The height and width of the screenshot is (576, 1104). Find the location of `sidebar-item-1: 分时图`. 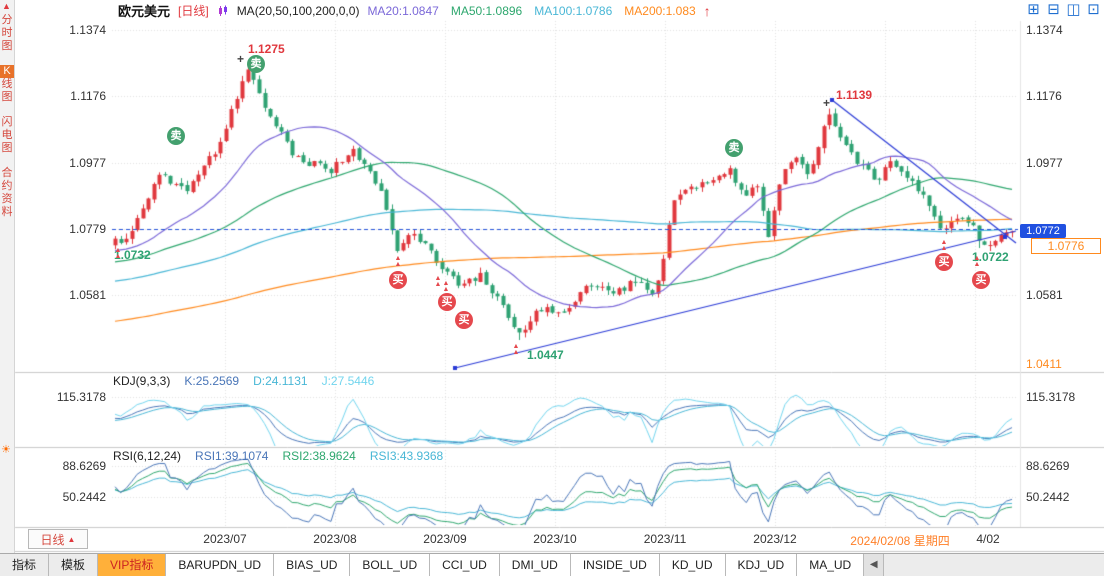

sidebar-item-1: 分时图 is located at coordinates (7, 33).